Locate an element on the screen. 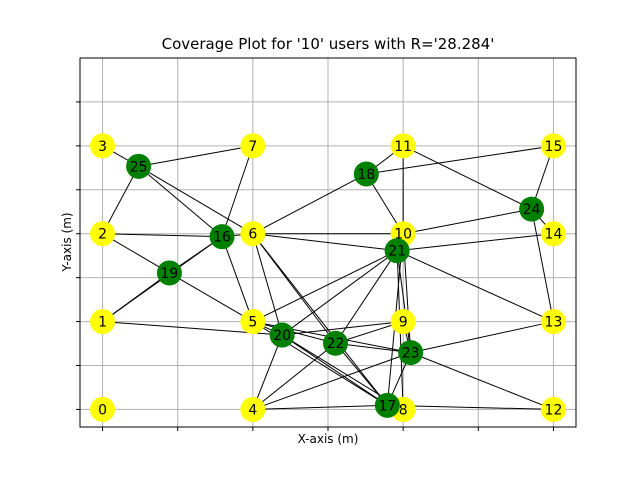  user-label: 25 is located at coordinates (139, 167).